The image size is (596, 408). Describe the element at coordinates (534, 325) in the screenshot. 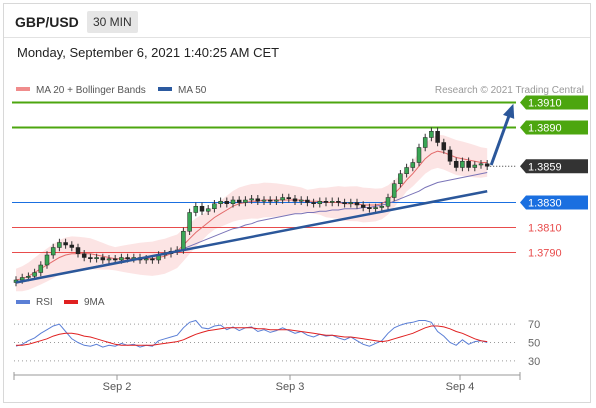

I see `rsi-tick-label: 70` at that location.